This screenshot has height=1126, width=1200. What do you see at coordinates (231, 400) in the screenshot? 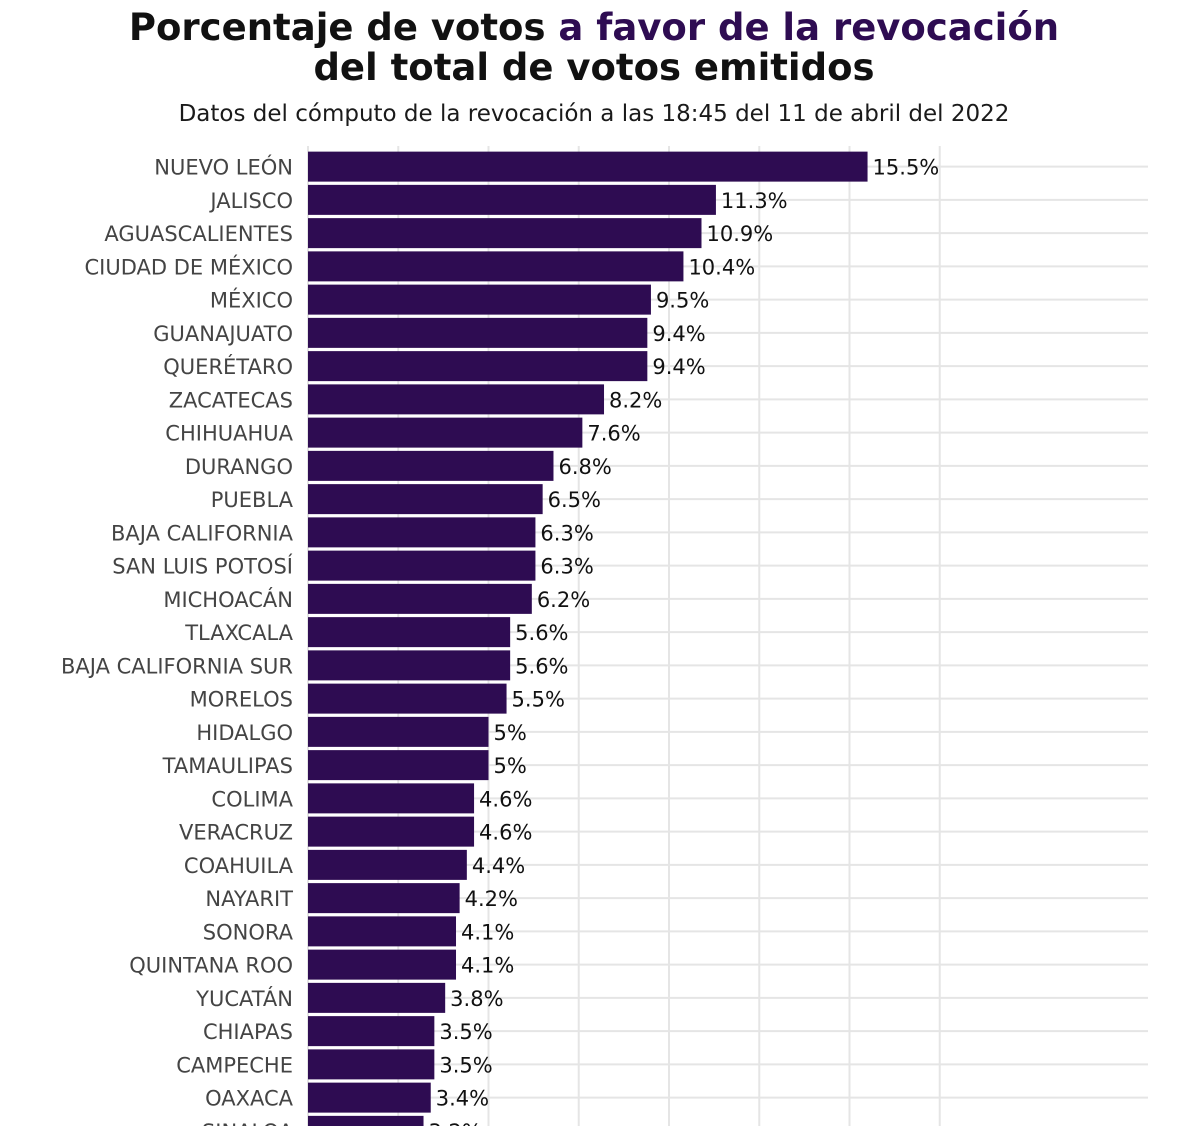
I see `category-label: ZACATECAS` at bounding box center [231, 400].